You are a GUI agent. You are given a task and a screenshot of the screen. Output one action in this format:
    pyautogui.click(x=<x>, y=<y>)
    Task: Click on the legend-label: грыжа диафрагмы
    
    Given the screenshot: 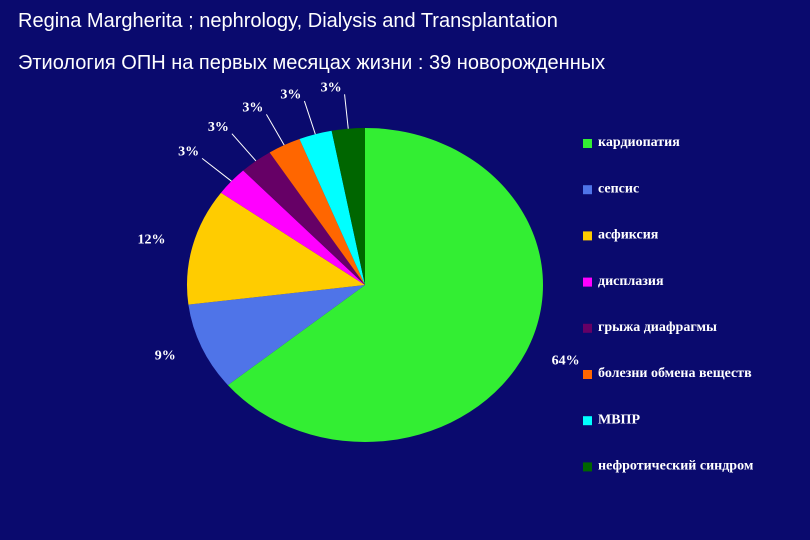 What is the action you would take?
    pyautogui.click(x=657, y=327)
    